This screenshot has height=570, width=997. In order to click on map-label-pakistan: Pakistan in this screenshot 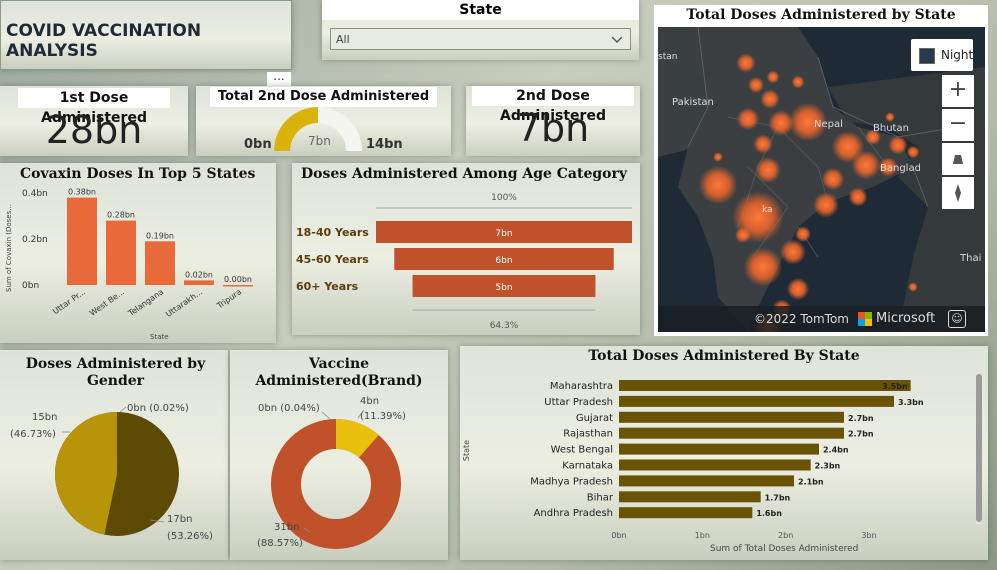, I will do `click(693, 102)`.